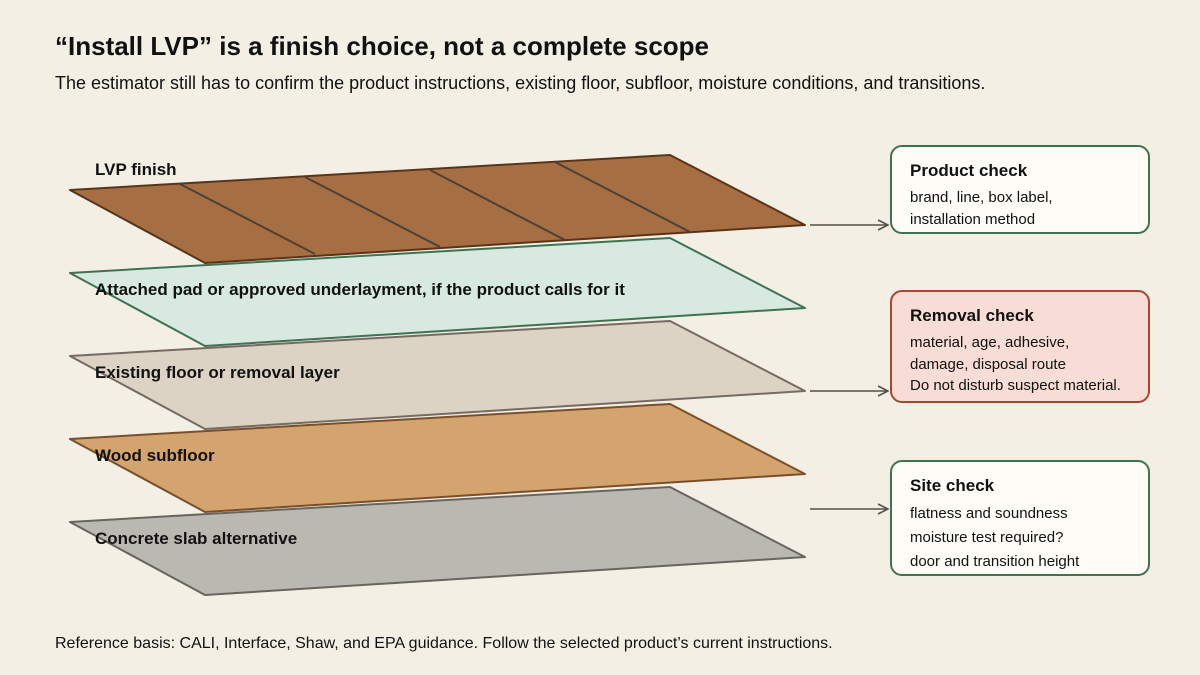 The height and width of the screenshot is (675, 1200). I want to click on layer-existing-floor: Existing floor or removal layer, so click(437, 375).